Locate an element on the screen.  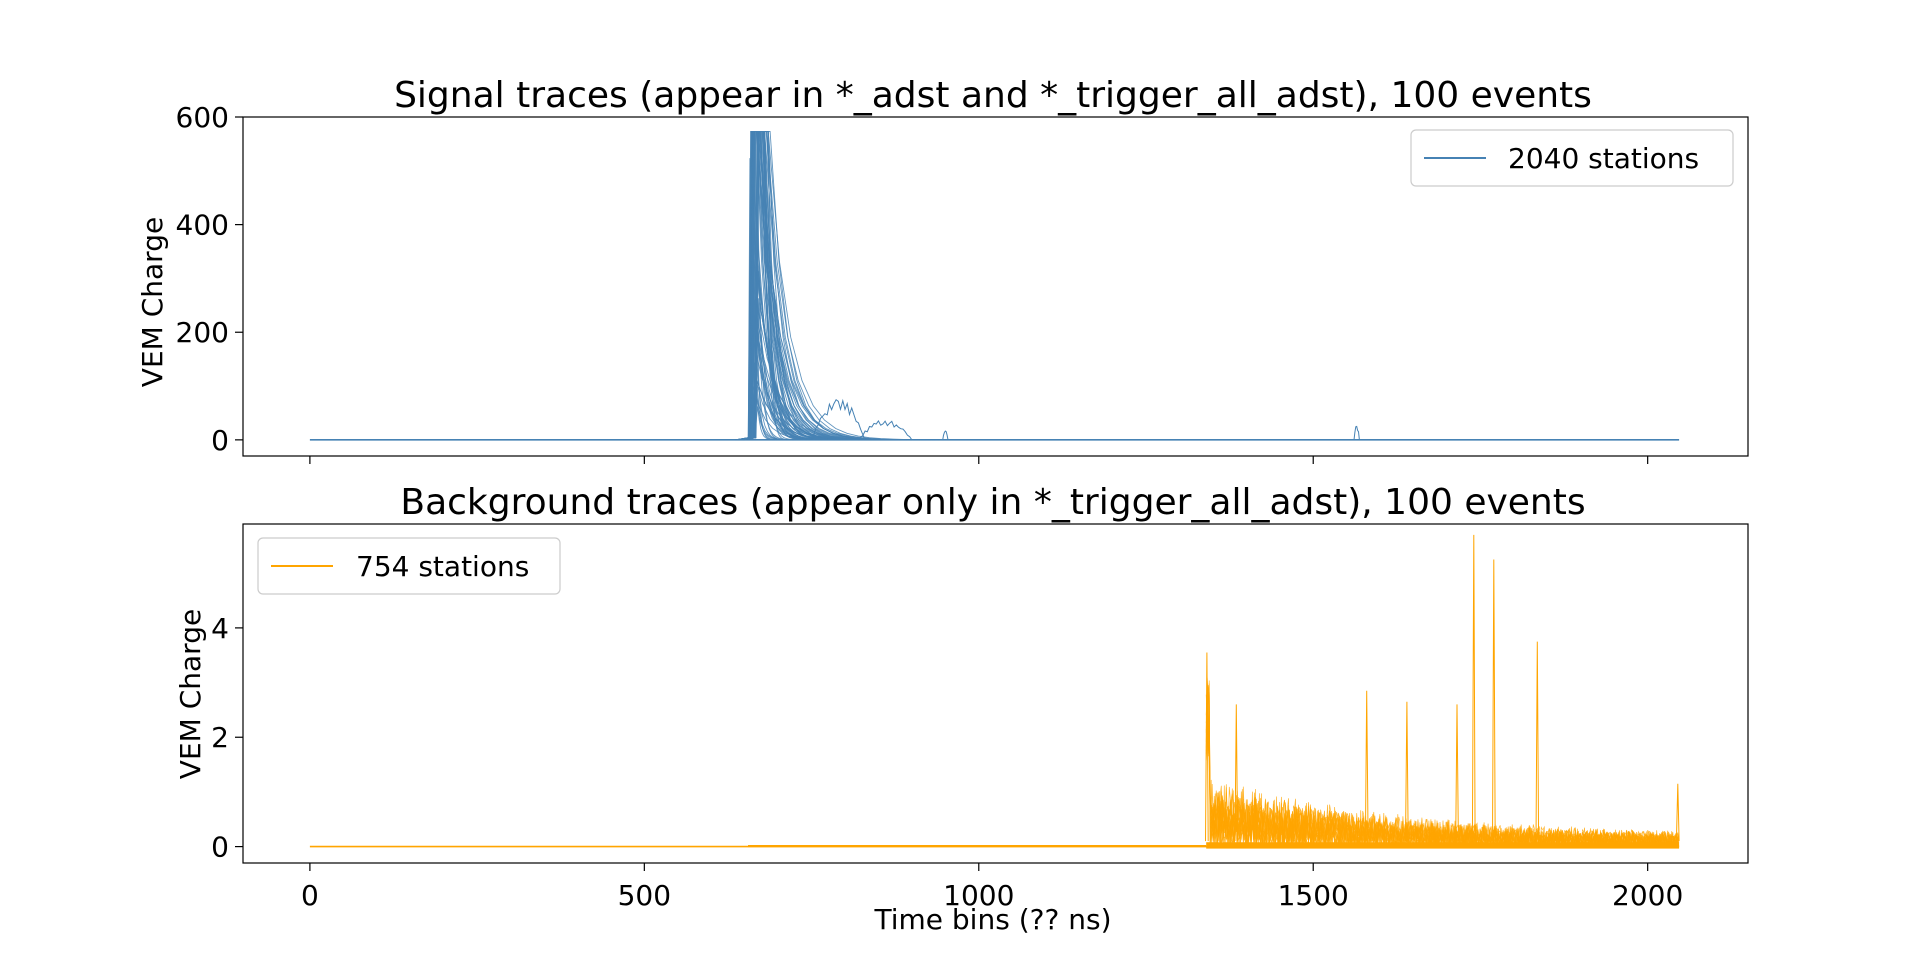
signal-y-tick-label: 0 is located at coordinates (220, 440).